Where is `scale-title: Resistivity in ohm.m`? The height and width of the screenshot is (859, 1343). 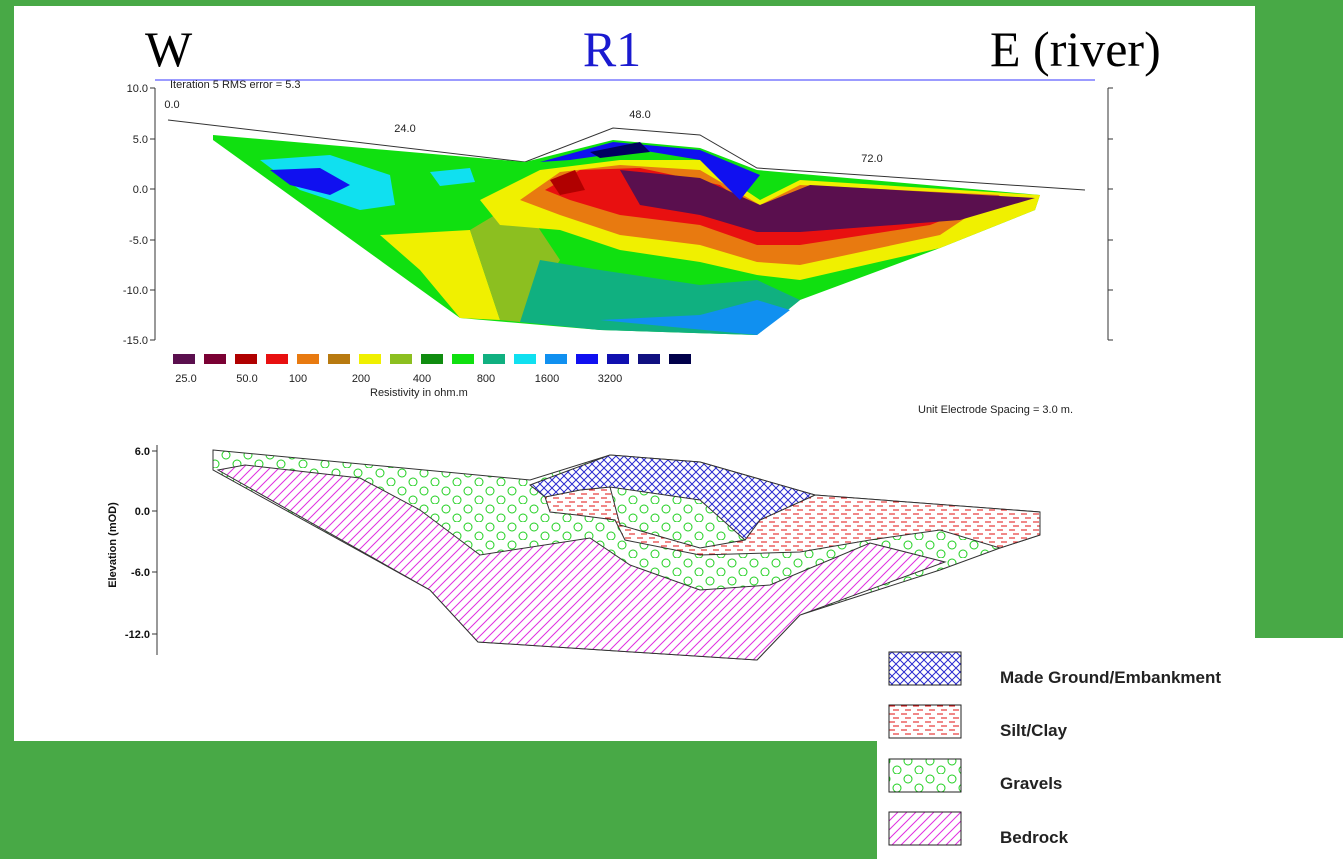
scale-title: Resistivity in ohm.m is located at coordinates (419, 393).